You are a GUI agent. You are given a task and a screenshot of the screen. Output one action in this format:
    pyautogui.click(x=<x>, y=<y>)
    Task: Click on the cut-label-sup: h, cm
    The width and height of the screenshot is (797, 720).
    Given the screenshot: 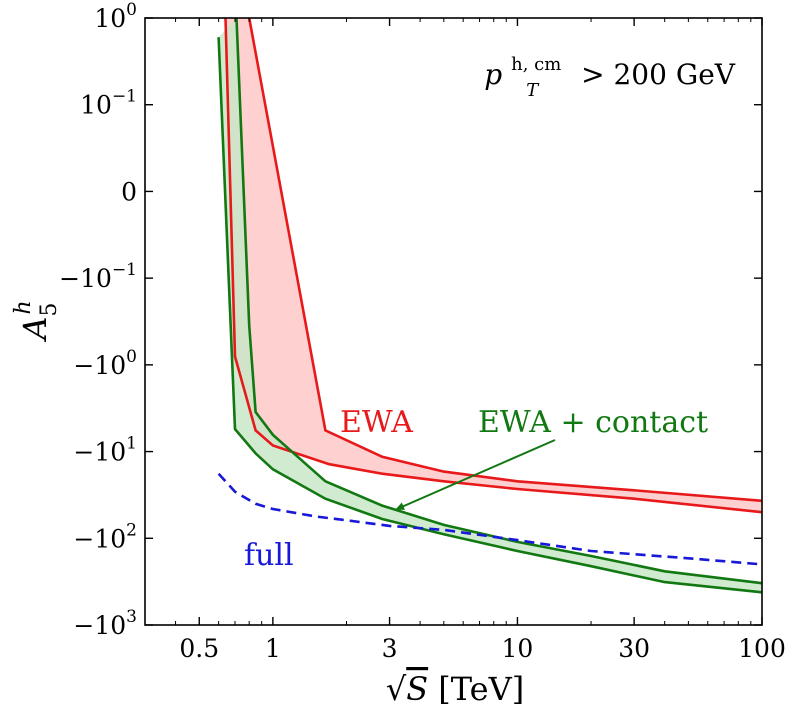 What is the action you would take?
    pyautogui.click(x=536, y=64)
    